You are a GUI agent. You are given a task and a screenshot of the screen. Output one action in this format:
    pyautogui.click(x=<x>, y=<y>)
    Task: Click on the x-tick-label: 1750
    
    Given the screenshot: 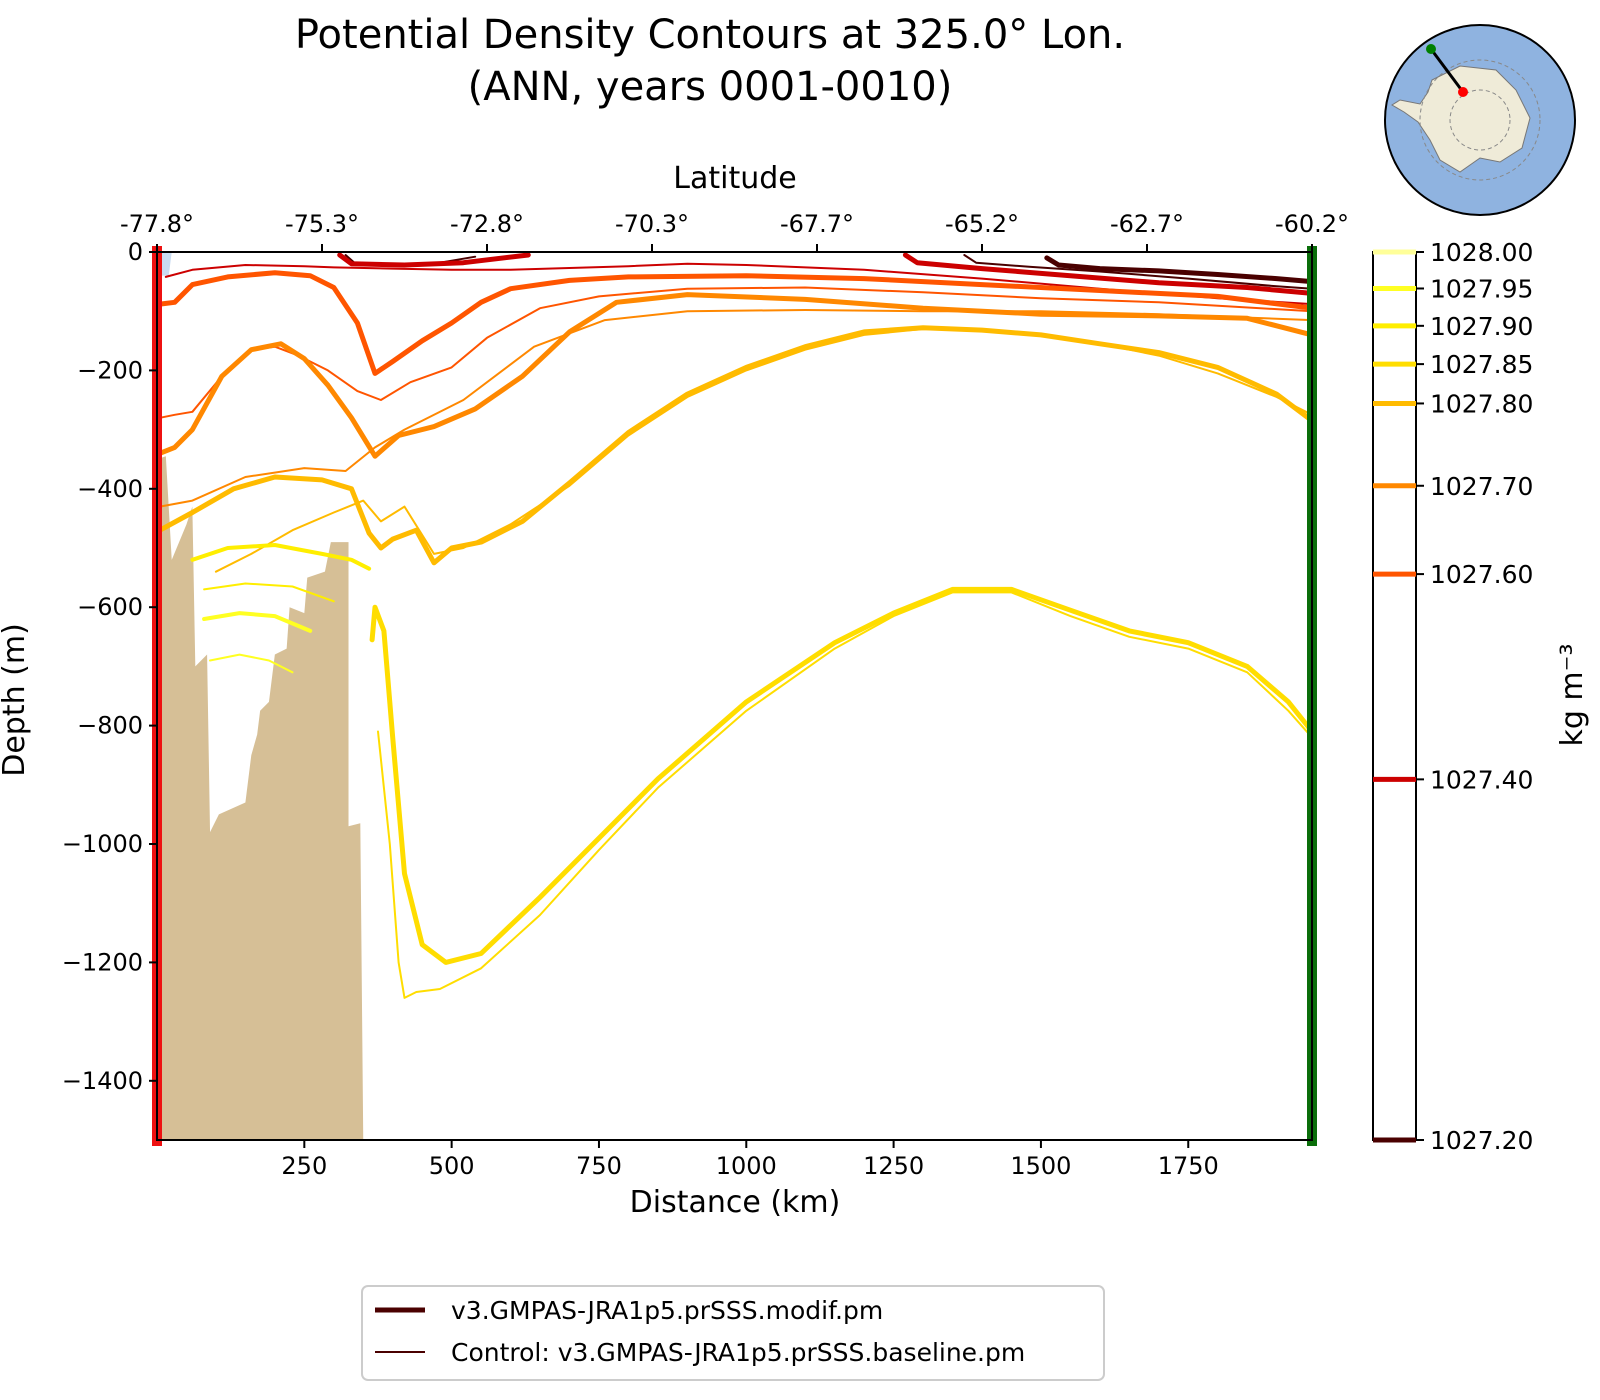 What is the action you would take?
    pyautogui.click(x=1188, y=1166)
    